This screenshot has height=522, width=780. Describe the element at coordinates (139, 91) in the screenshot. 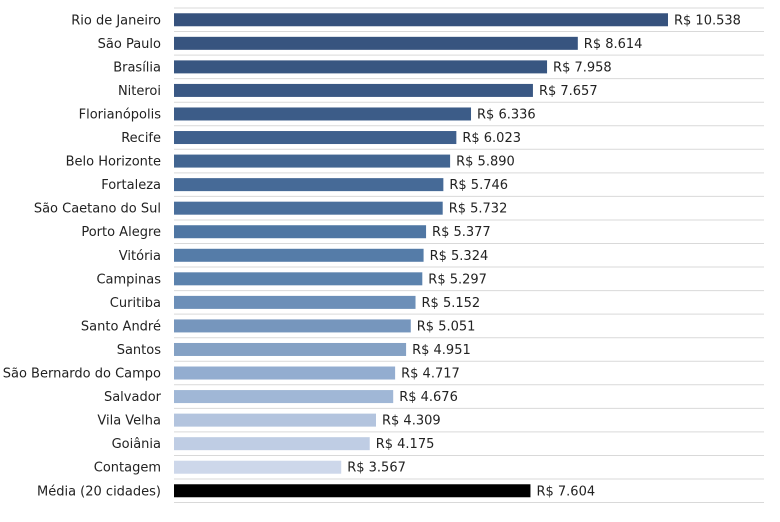

I see `category-label-3: Niteroi` at that location.